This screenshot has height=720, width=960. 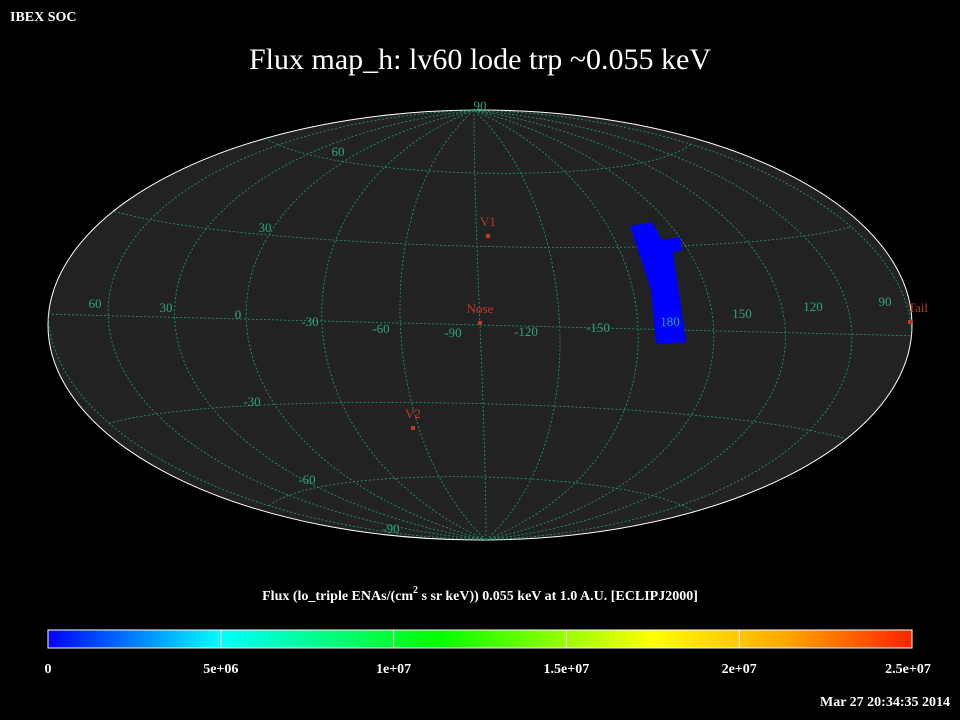 What do you see at coordinates (480, 105) in the screenshot?
I see `lat-label: 90` at bounding box center [480, 105].